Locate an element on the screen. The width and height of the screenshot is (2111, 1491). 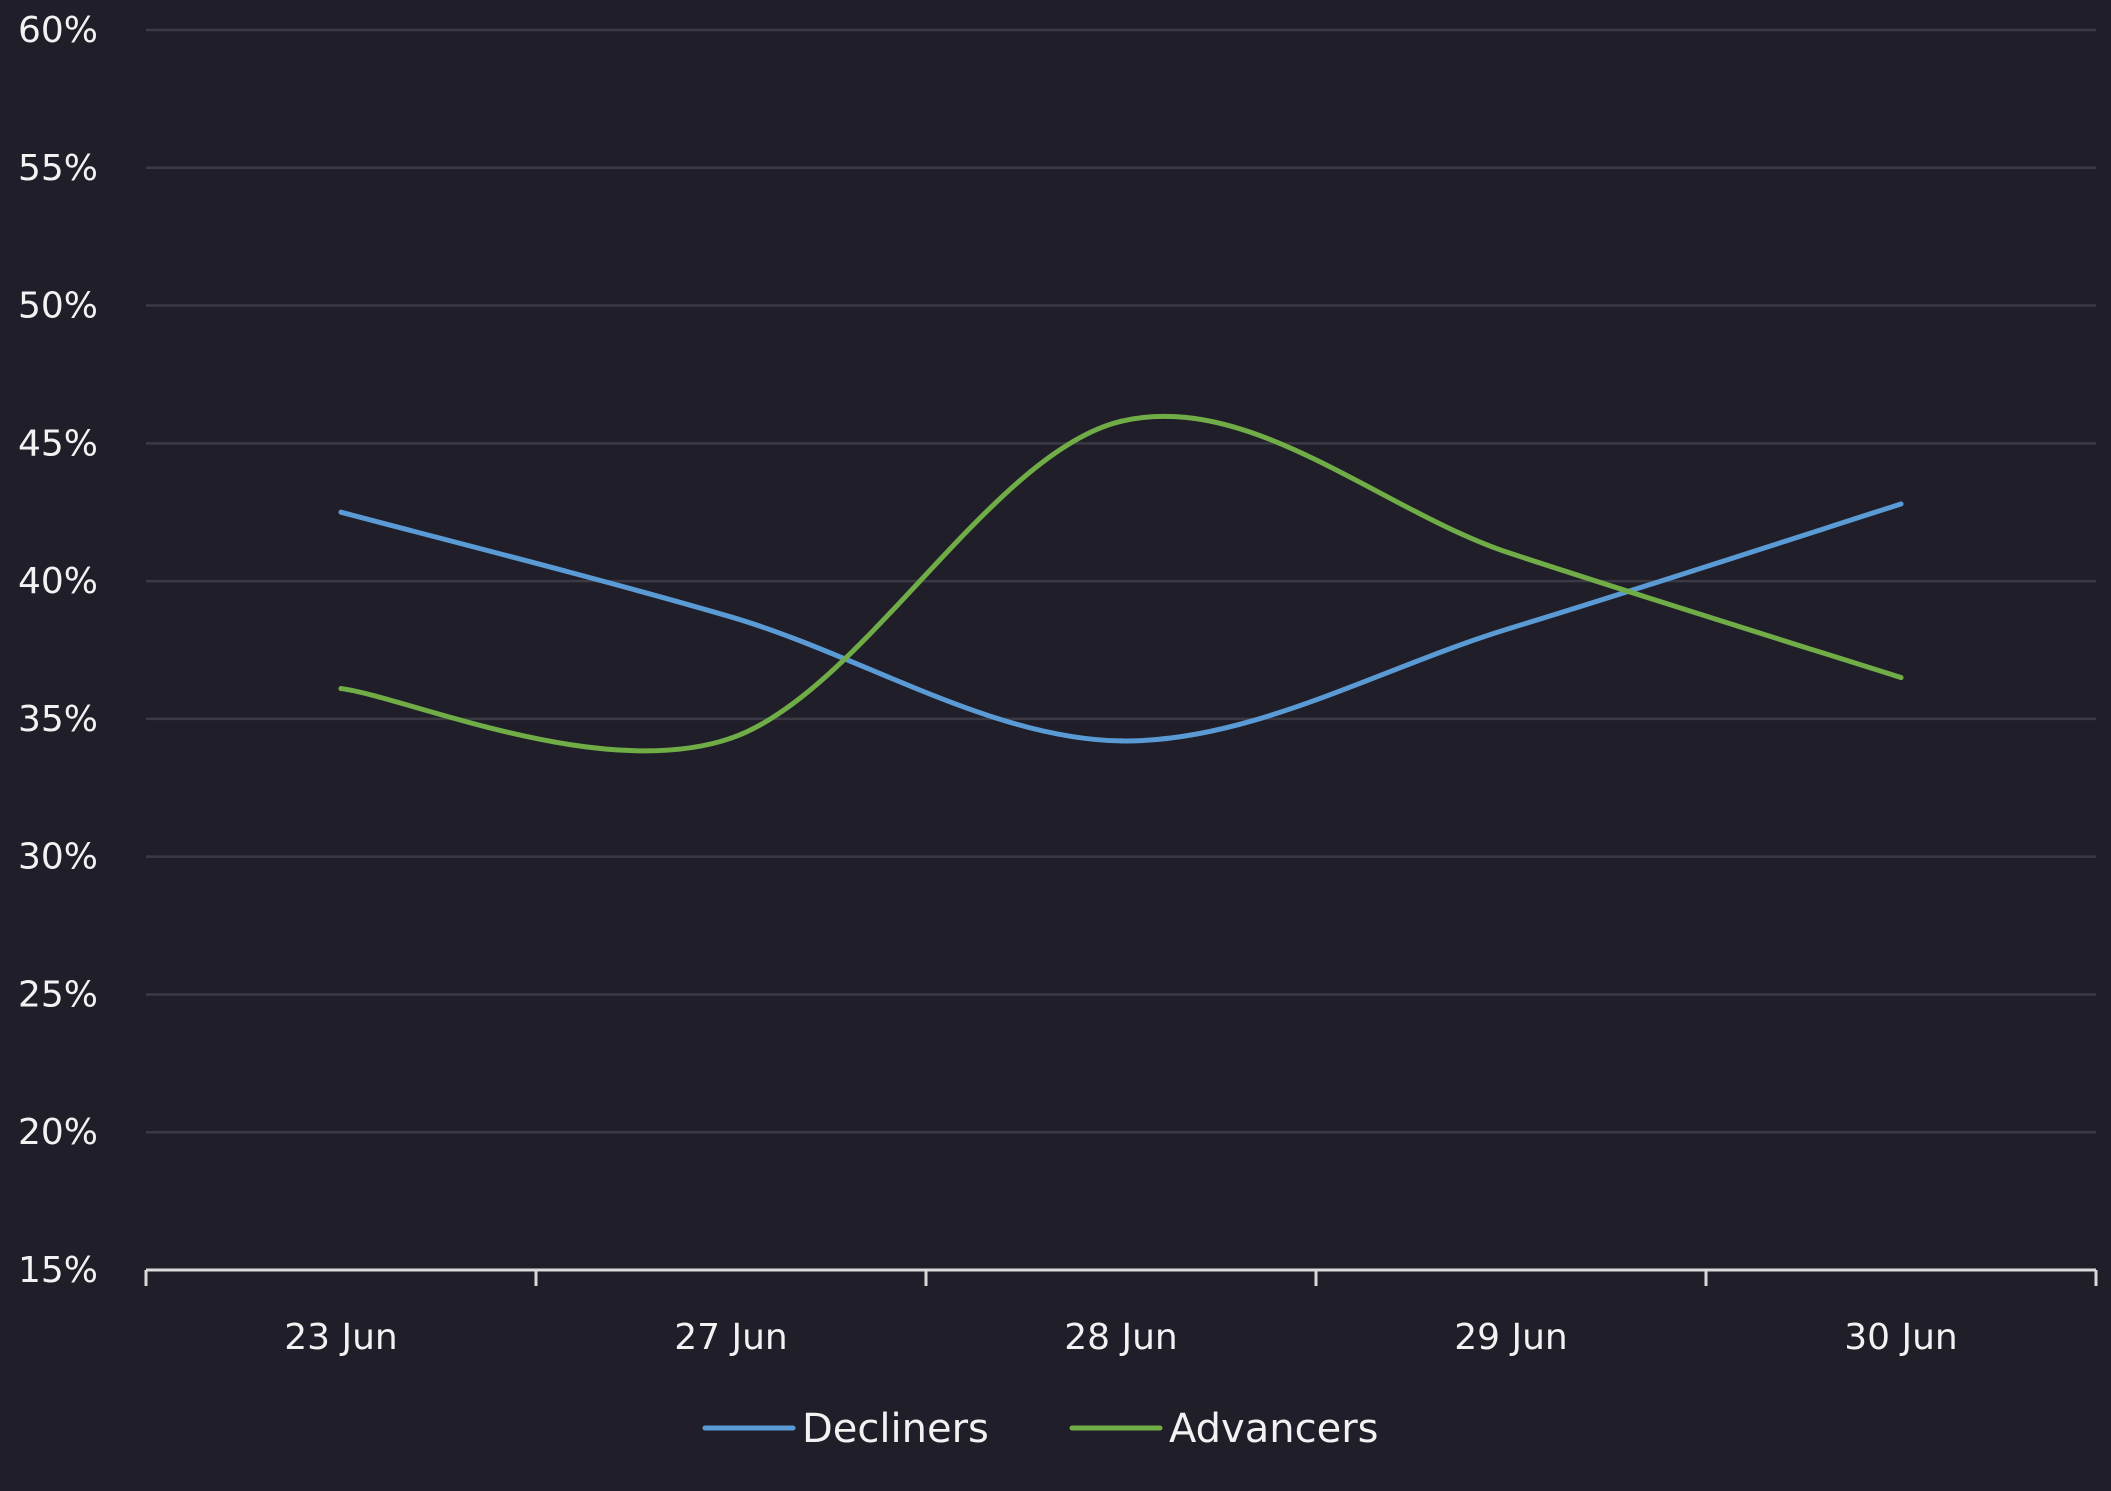
series-line-decliners is located at coordinates (1121, 622).